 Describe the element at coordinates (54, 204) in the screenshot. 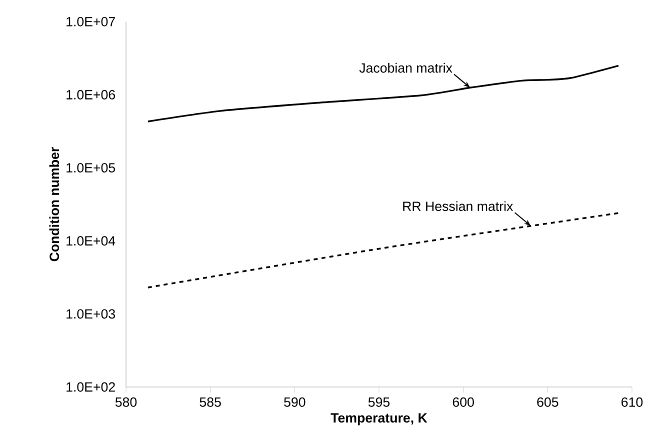

I see `y-axis-title: Condition number` at that location.